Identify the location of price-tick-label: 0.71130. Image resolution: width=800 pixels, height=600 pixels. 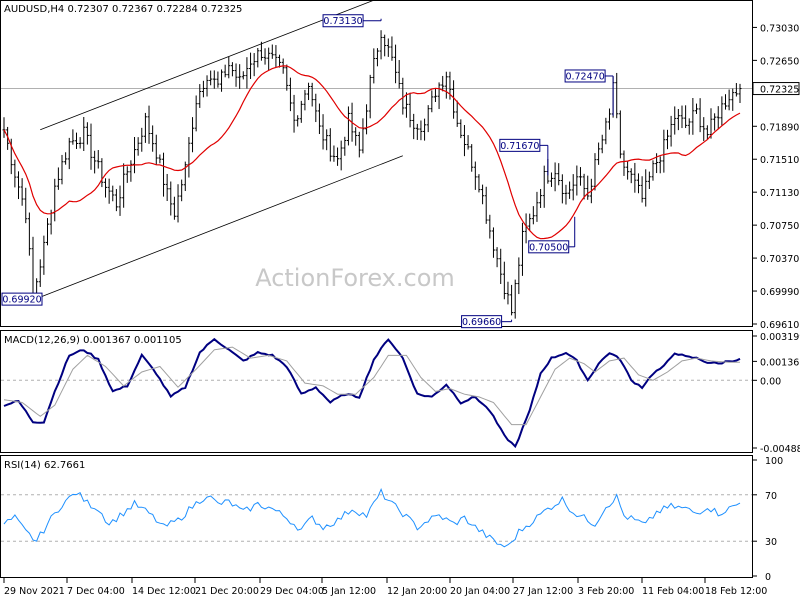
(779, 193).